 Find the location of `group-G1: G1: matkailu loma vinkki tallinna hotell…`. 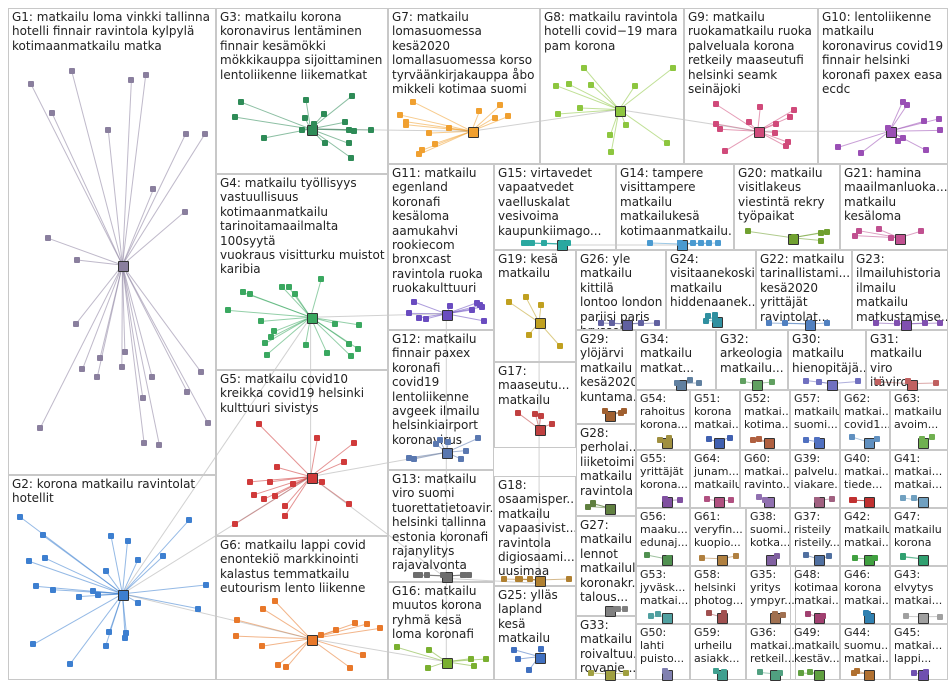

group-G1: G1: matkailu loma vinkki tallinna hotell… is located at coordinates (112, 241).